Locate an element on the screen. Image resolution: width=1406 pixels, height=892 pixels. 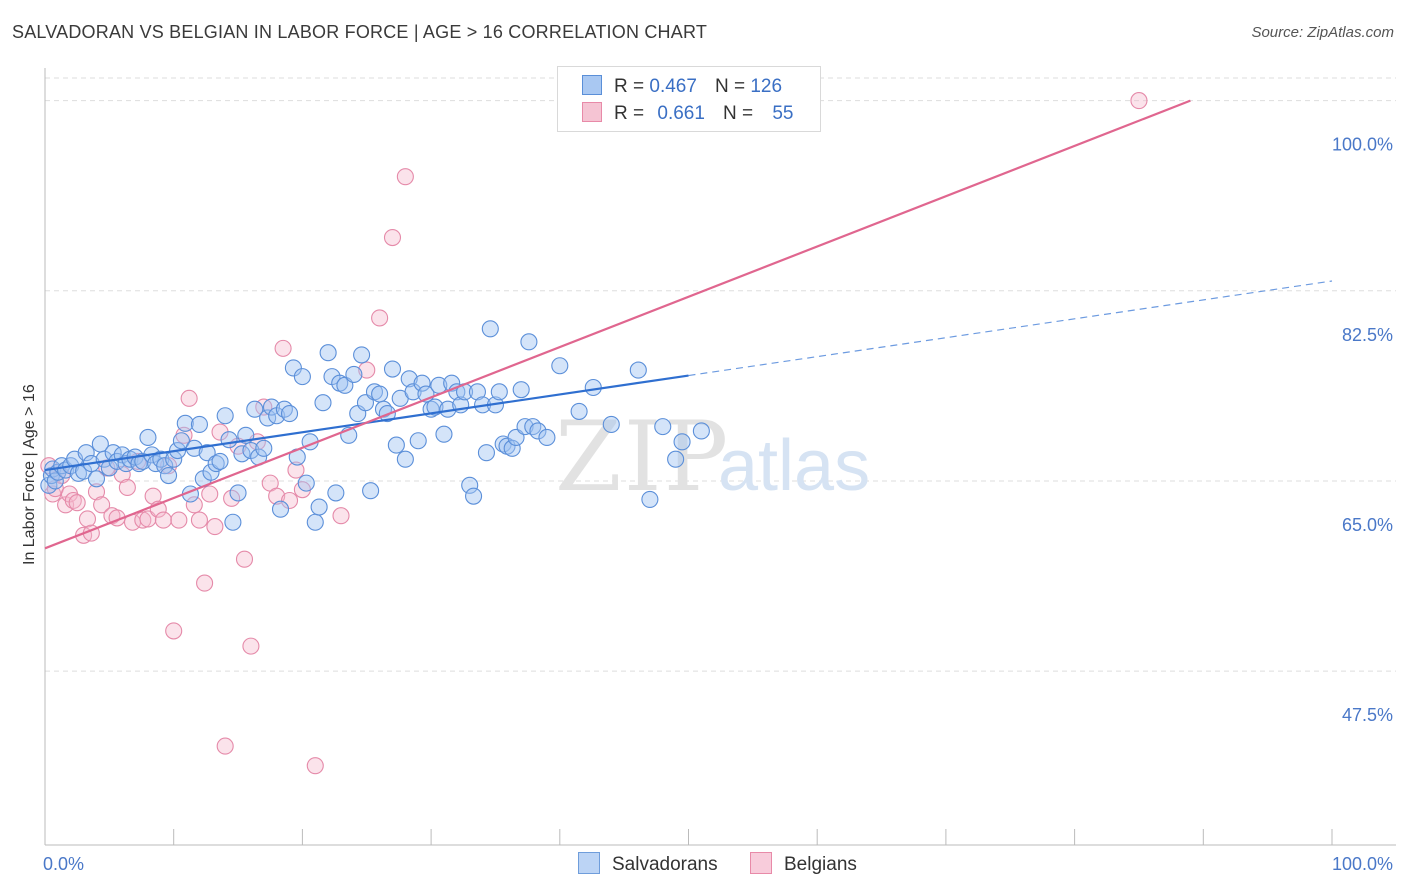
watermark: ZIP atlas is located at coordinates (712, 457).